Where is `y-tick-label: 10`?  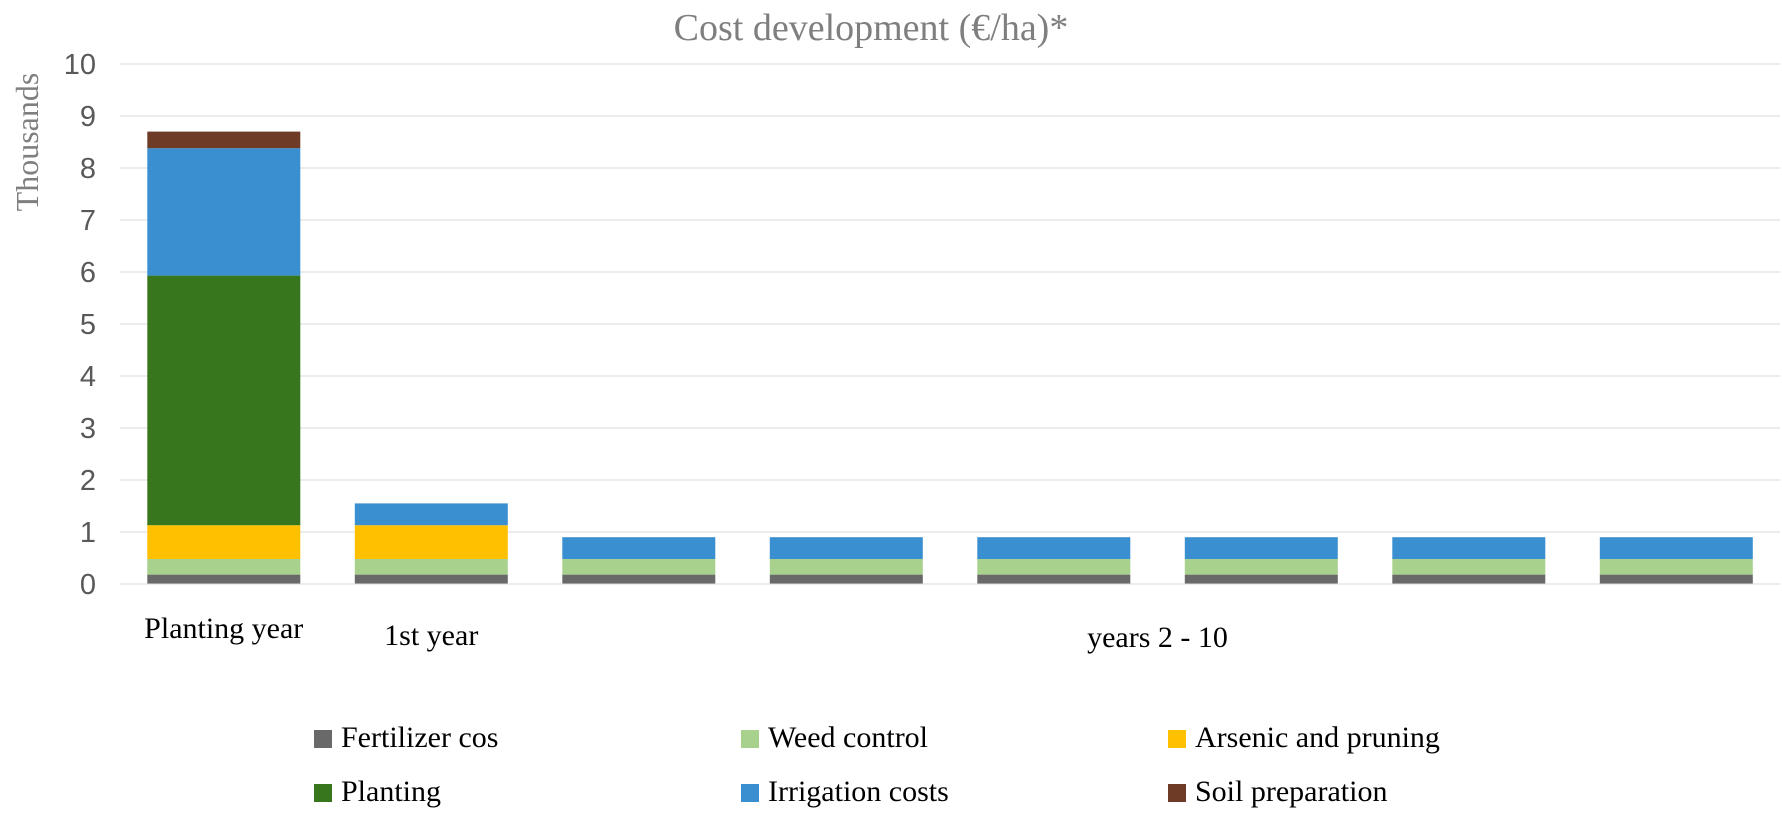 y-tick-label: 10 is located at coordinates (80, 65).